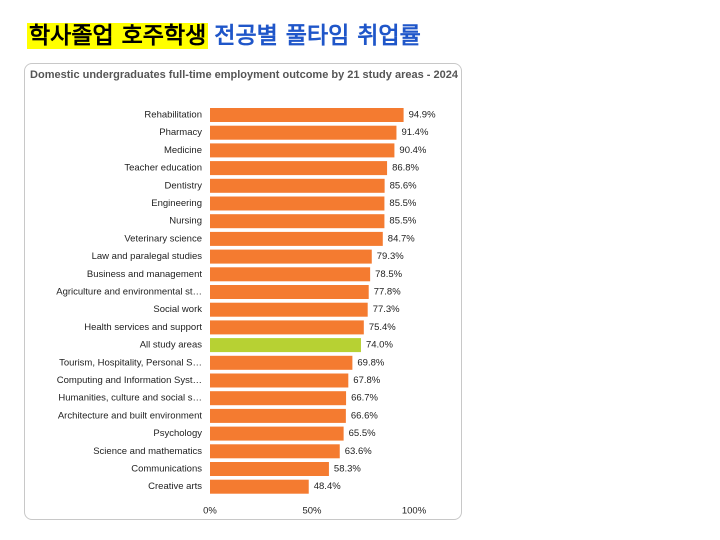 The height and width of the screenshot is (540, 720). Describe the element at coordinates (358, 451) in the screenshot. I see `value-label: 63.6%` at that location.